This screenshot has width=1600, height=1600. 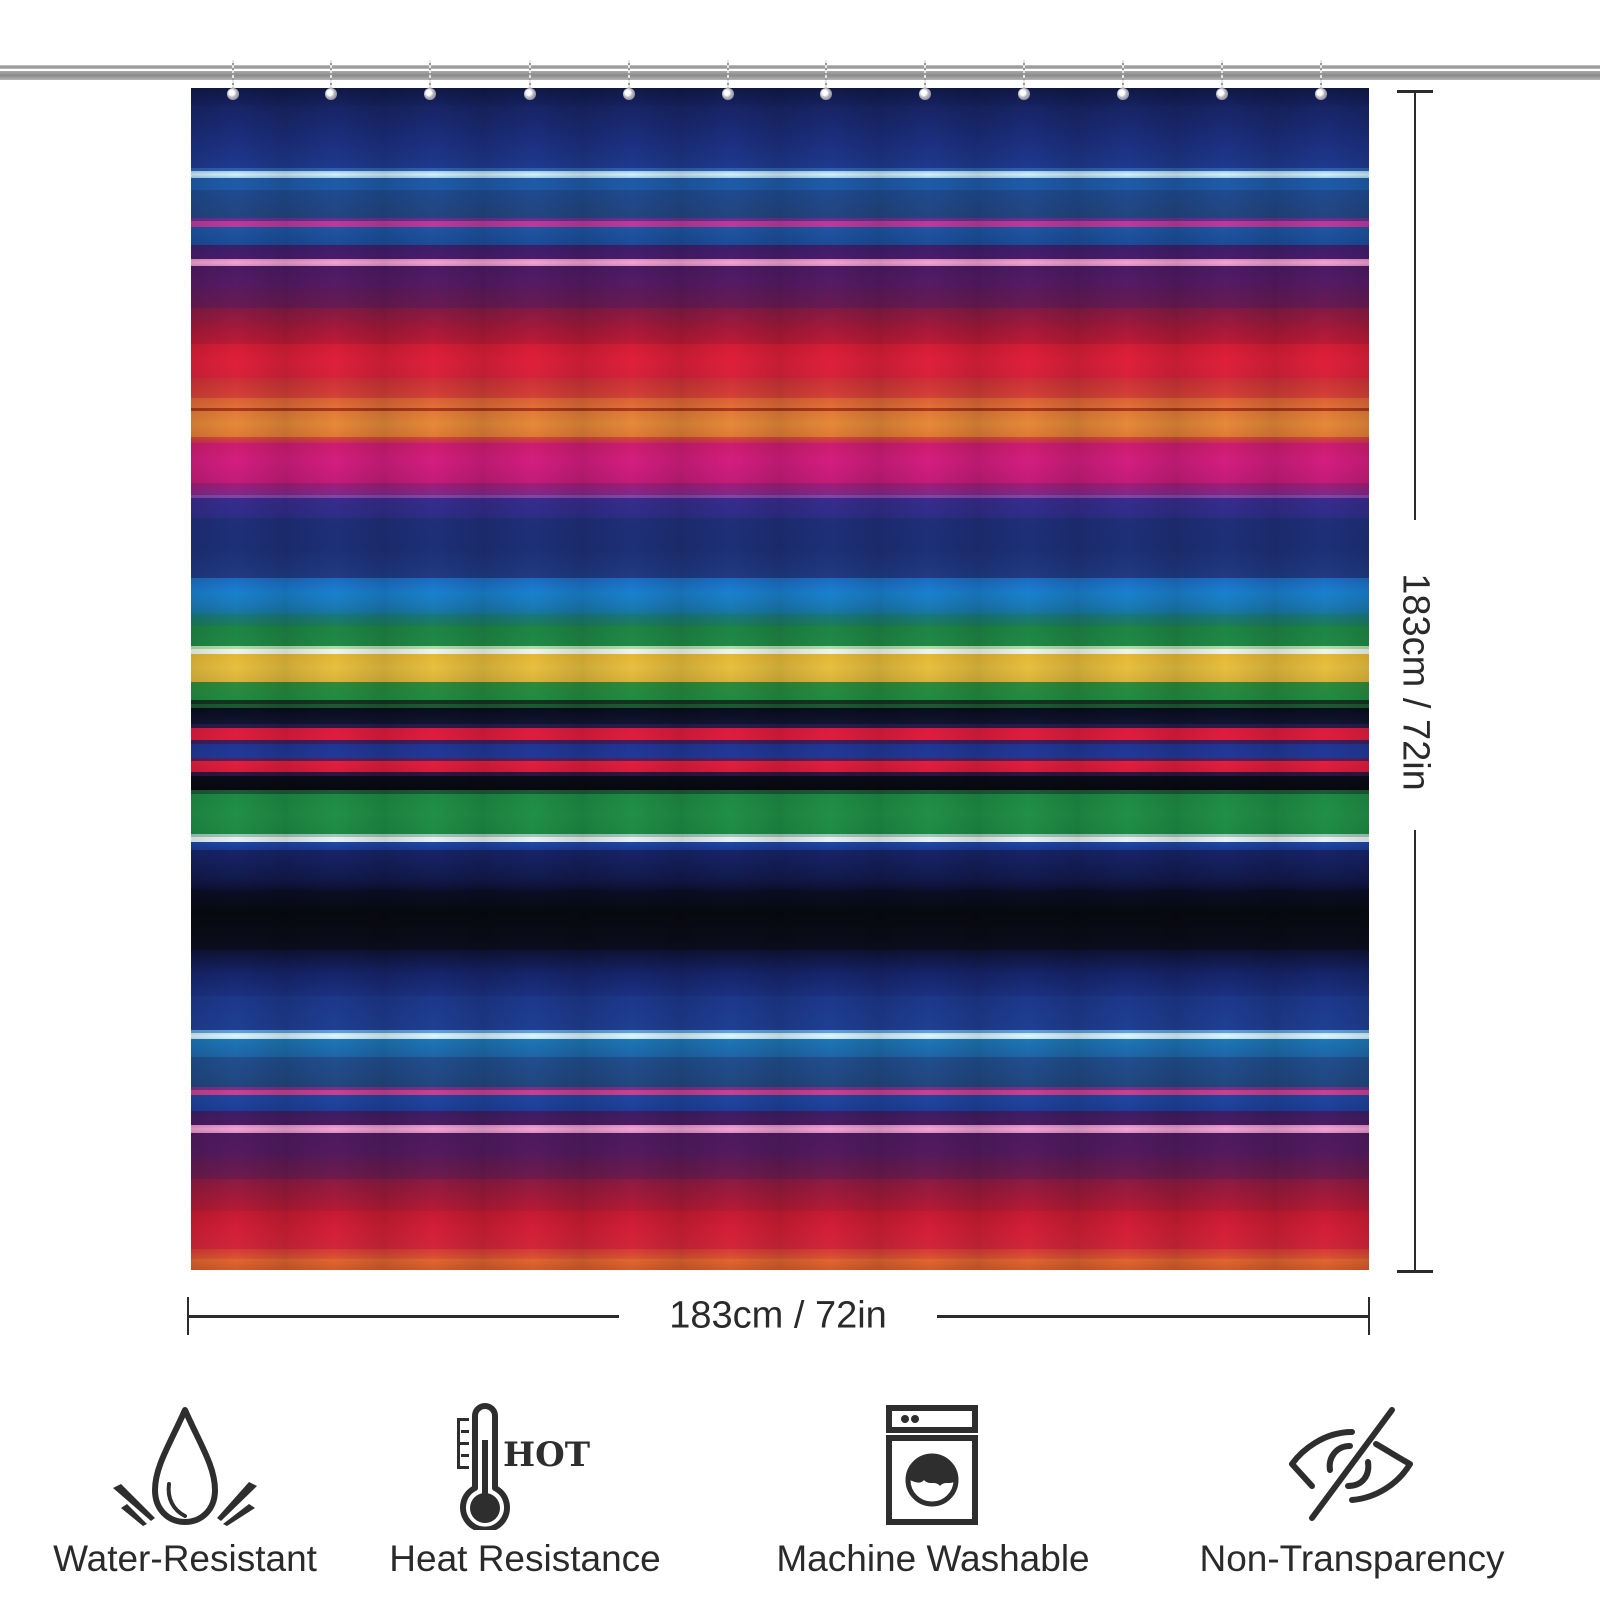 I want to click on feature-machine-washable: Machine Washable, so click(x=933, y=1495).